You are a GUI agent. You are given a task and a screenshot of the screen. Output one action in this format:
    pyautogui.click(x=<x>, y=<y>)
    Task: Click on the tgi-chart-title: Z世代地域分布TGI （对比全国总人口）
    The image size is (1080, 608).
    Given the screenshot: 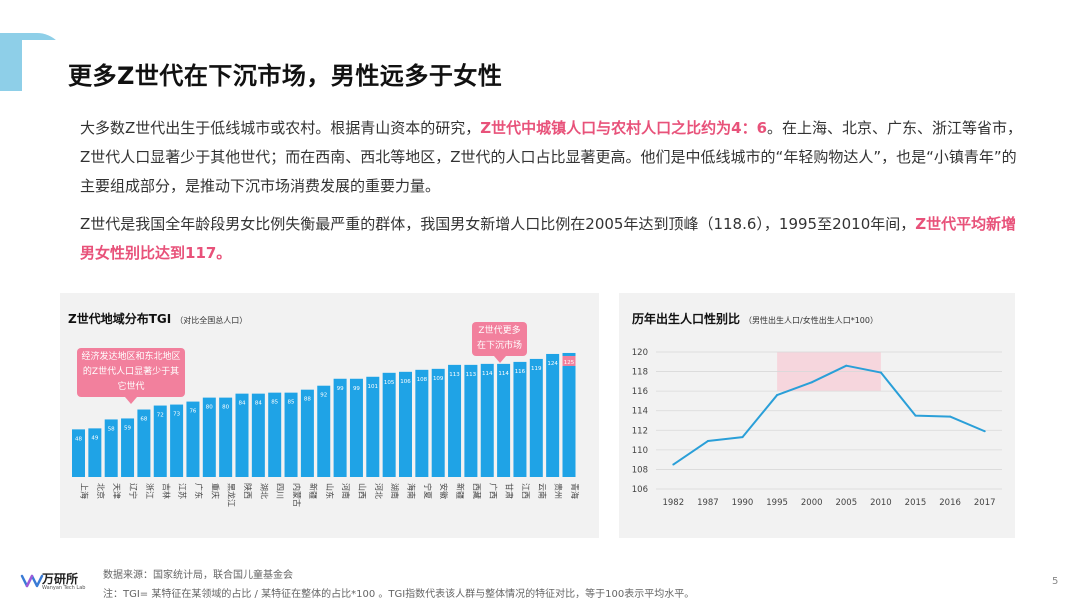 What is the action you would take?
    pyautogui.click(x=157, y=318)
    